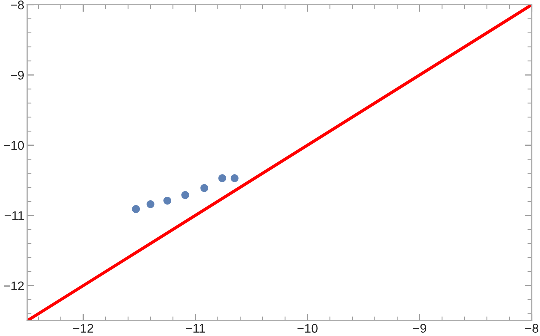 The image size is (540, 336). Describe the element at coordinates (83, 328) in the screenshot. I see `x-tick-label: −12` at that location.